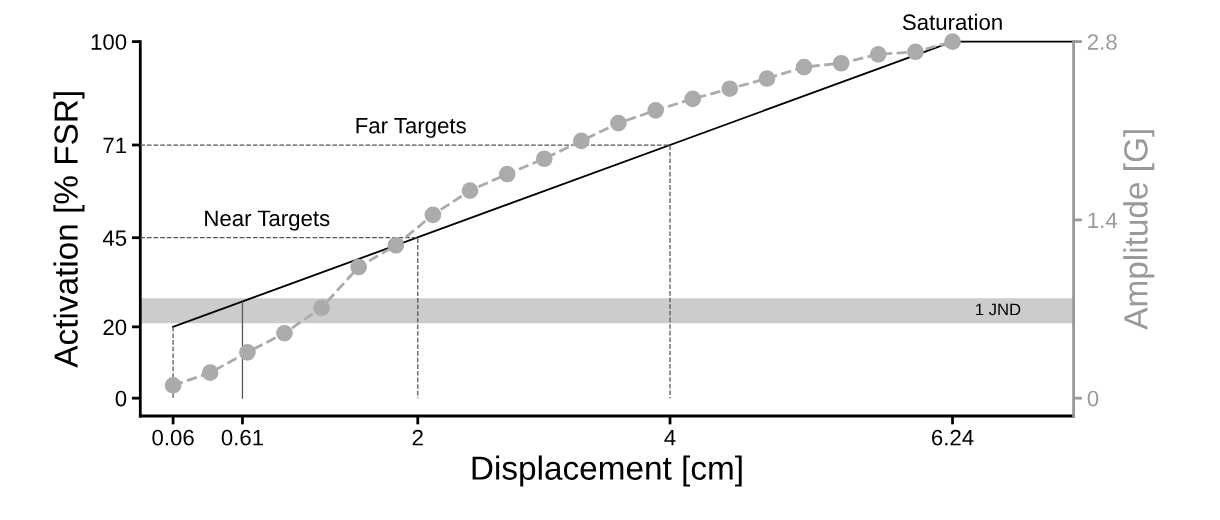 The image size is (1220, 520). I want to click on y-tick-label: 71, so click(115, 145).